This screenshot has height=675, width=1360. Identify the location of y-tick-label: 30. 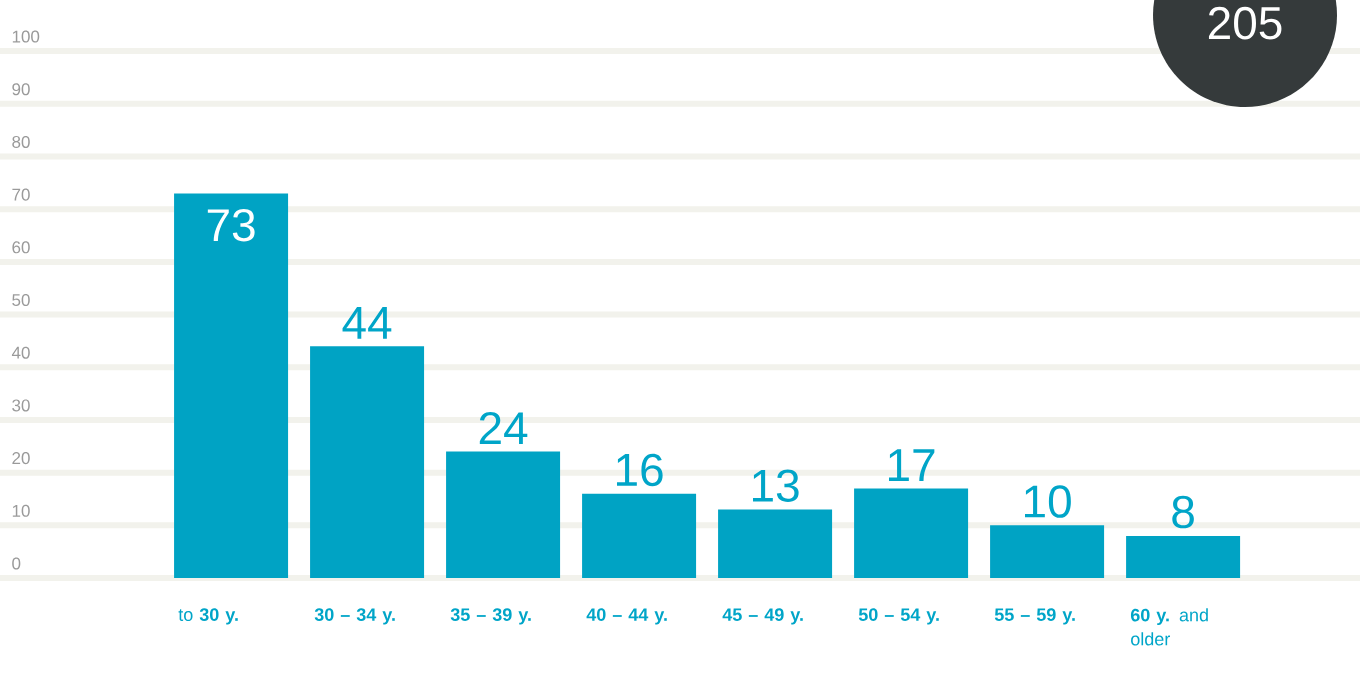
(21, 405).